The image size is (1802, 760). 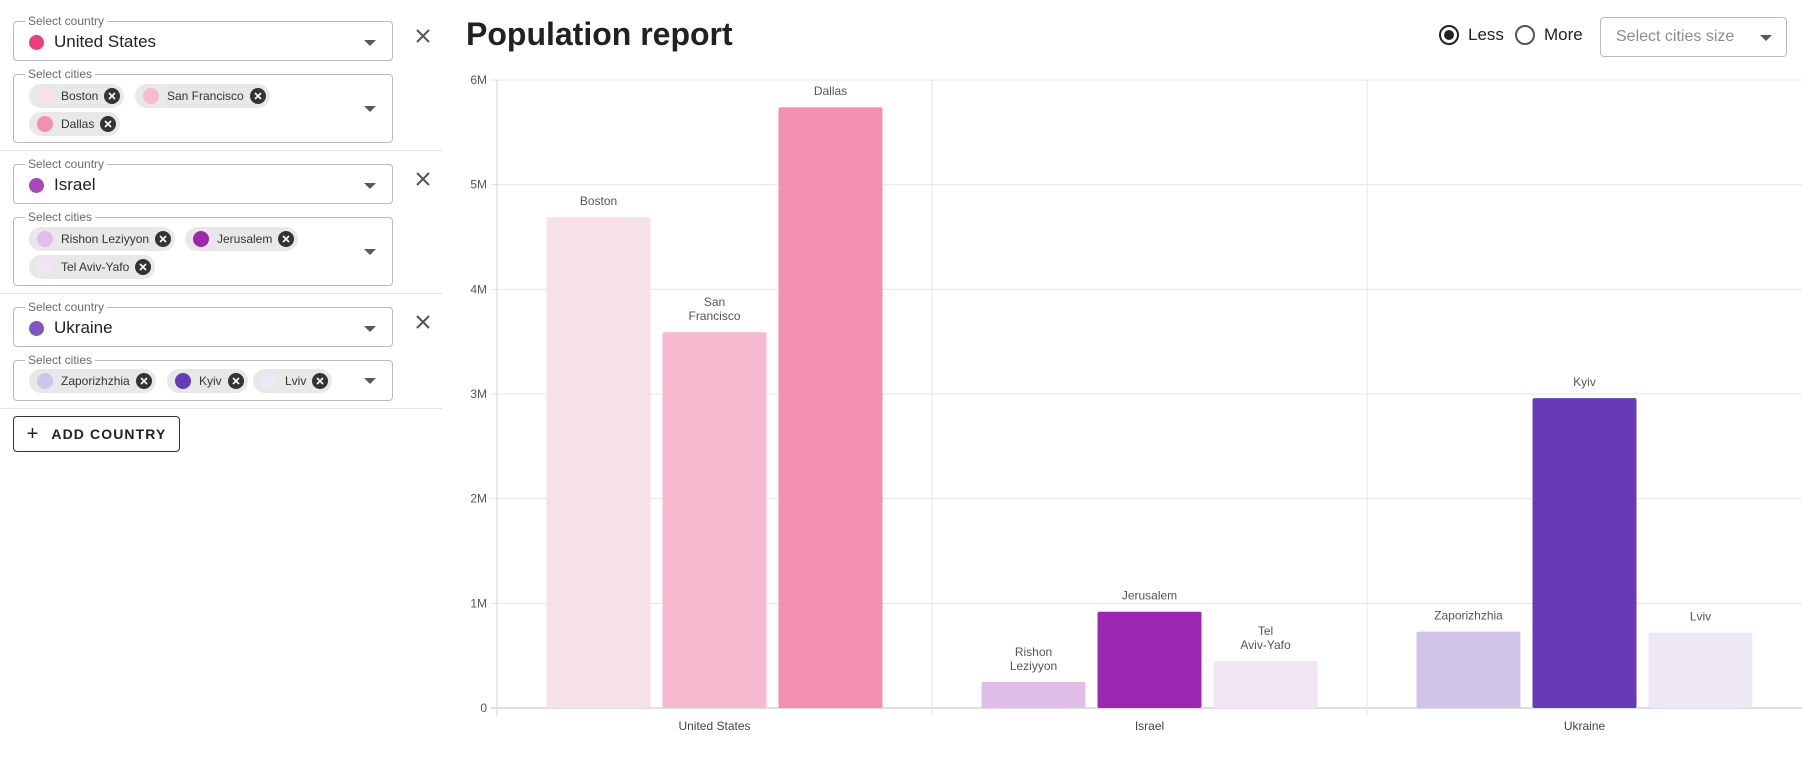 I want to click on country-select: Select country Ukraine, so click(x=203, y=323).